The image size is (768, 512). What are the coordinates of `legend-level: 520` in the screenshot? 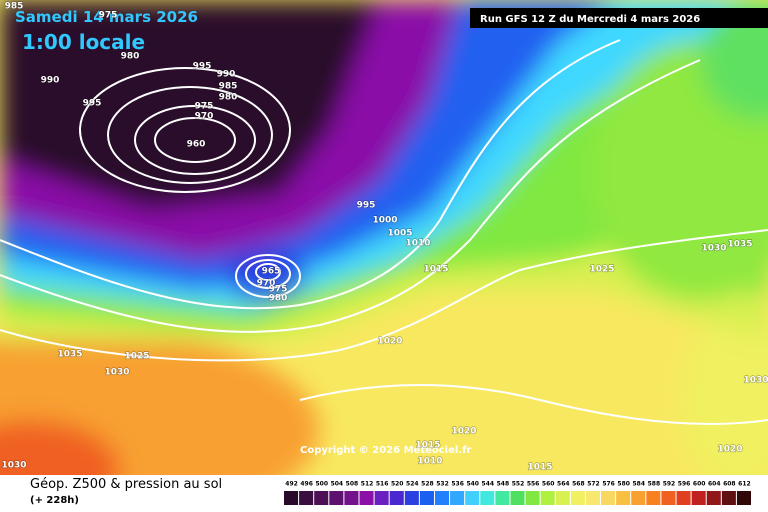 It's located at (397, 484).